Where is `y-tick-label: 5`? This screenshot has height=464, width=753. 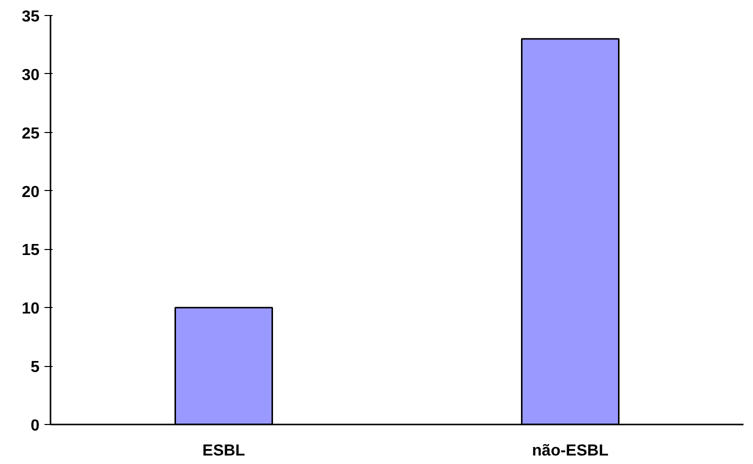 y-tick-label: 5 is located at coordinates (35, 367).